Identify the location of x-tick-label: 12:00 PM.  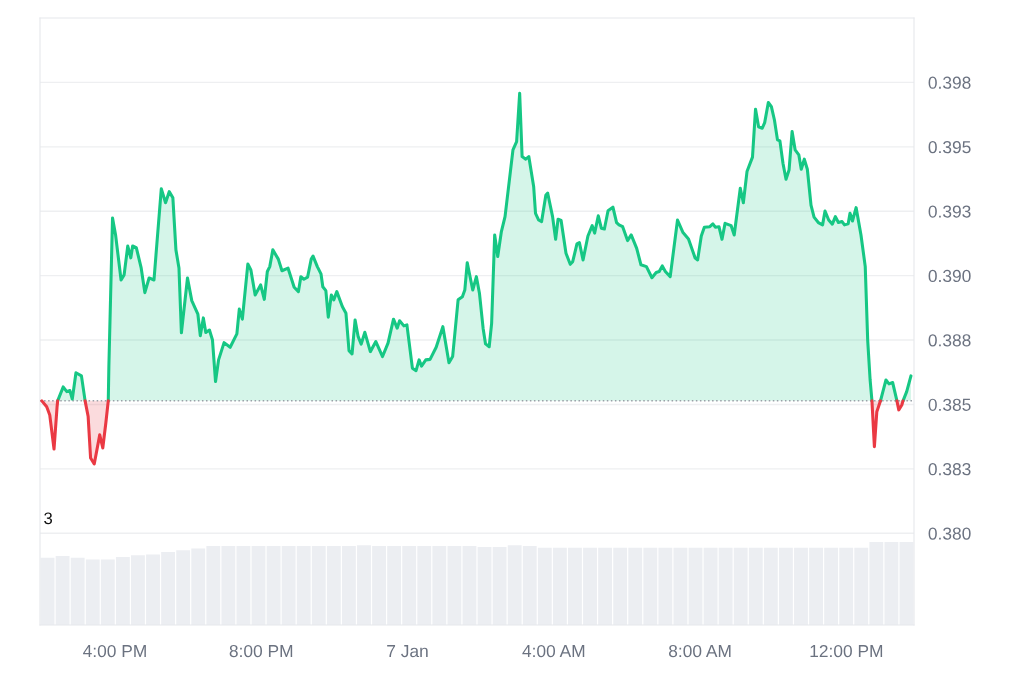
(846, 651).